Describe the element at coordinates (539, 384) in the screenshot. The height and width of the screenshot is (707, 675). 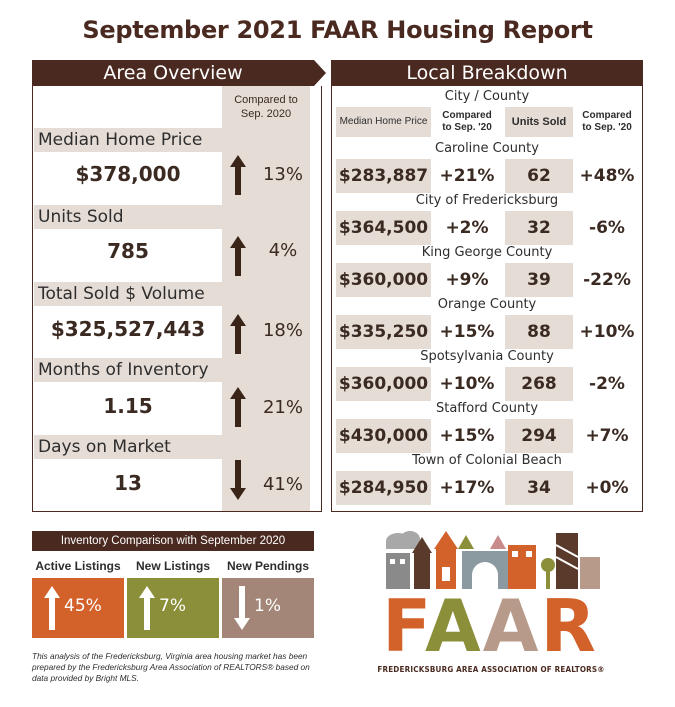
I see `breakdown-cell-units: 268` at that location.